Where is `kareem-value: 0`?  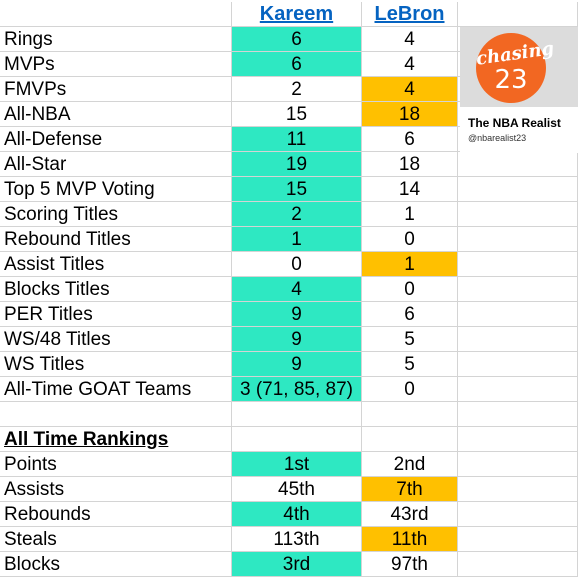
kareem-value: 0 is located at coordinates (297, 264).